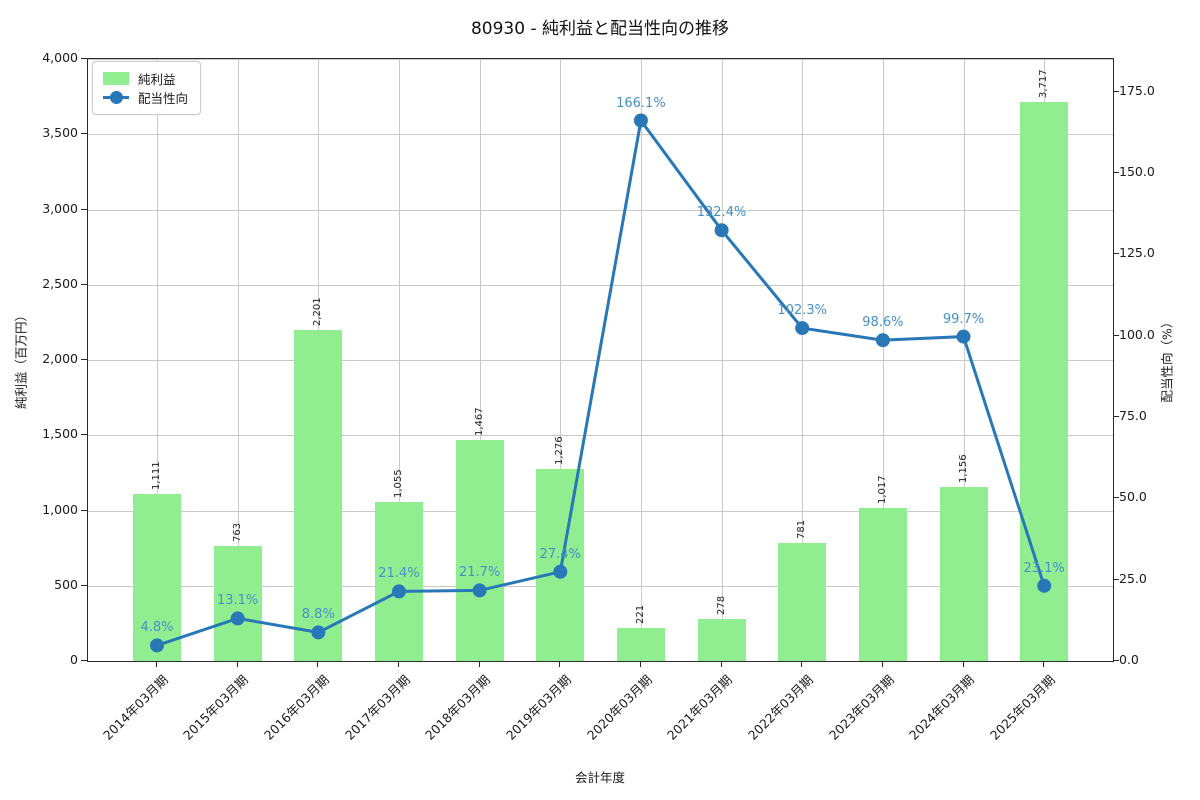 This screenshot has height=800, width=1200. What do you see at coordinates (458, 707) in the screenshot?
I see `x-tick-label: 2018年03月期` at bounding box center [458, 707].